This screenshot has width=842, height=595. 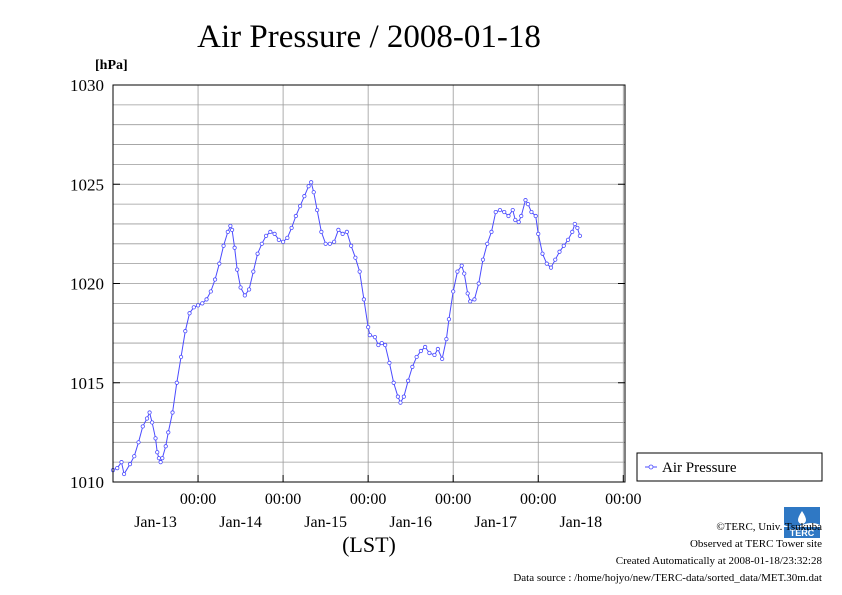 What do you see at coordinates (87, 383) in the screenshot?
I see `y-tick-label: 1015` at bounding box center [87, 383].